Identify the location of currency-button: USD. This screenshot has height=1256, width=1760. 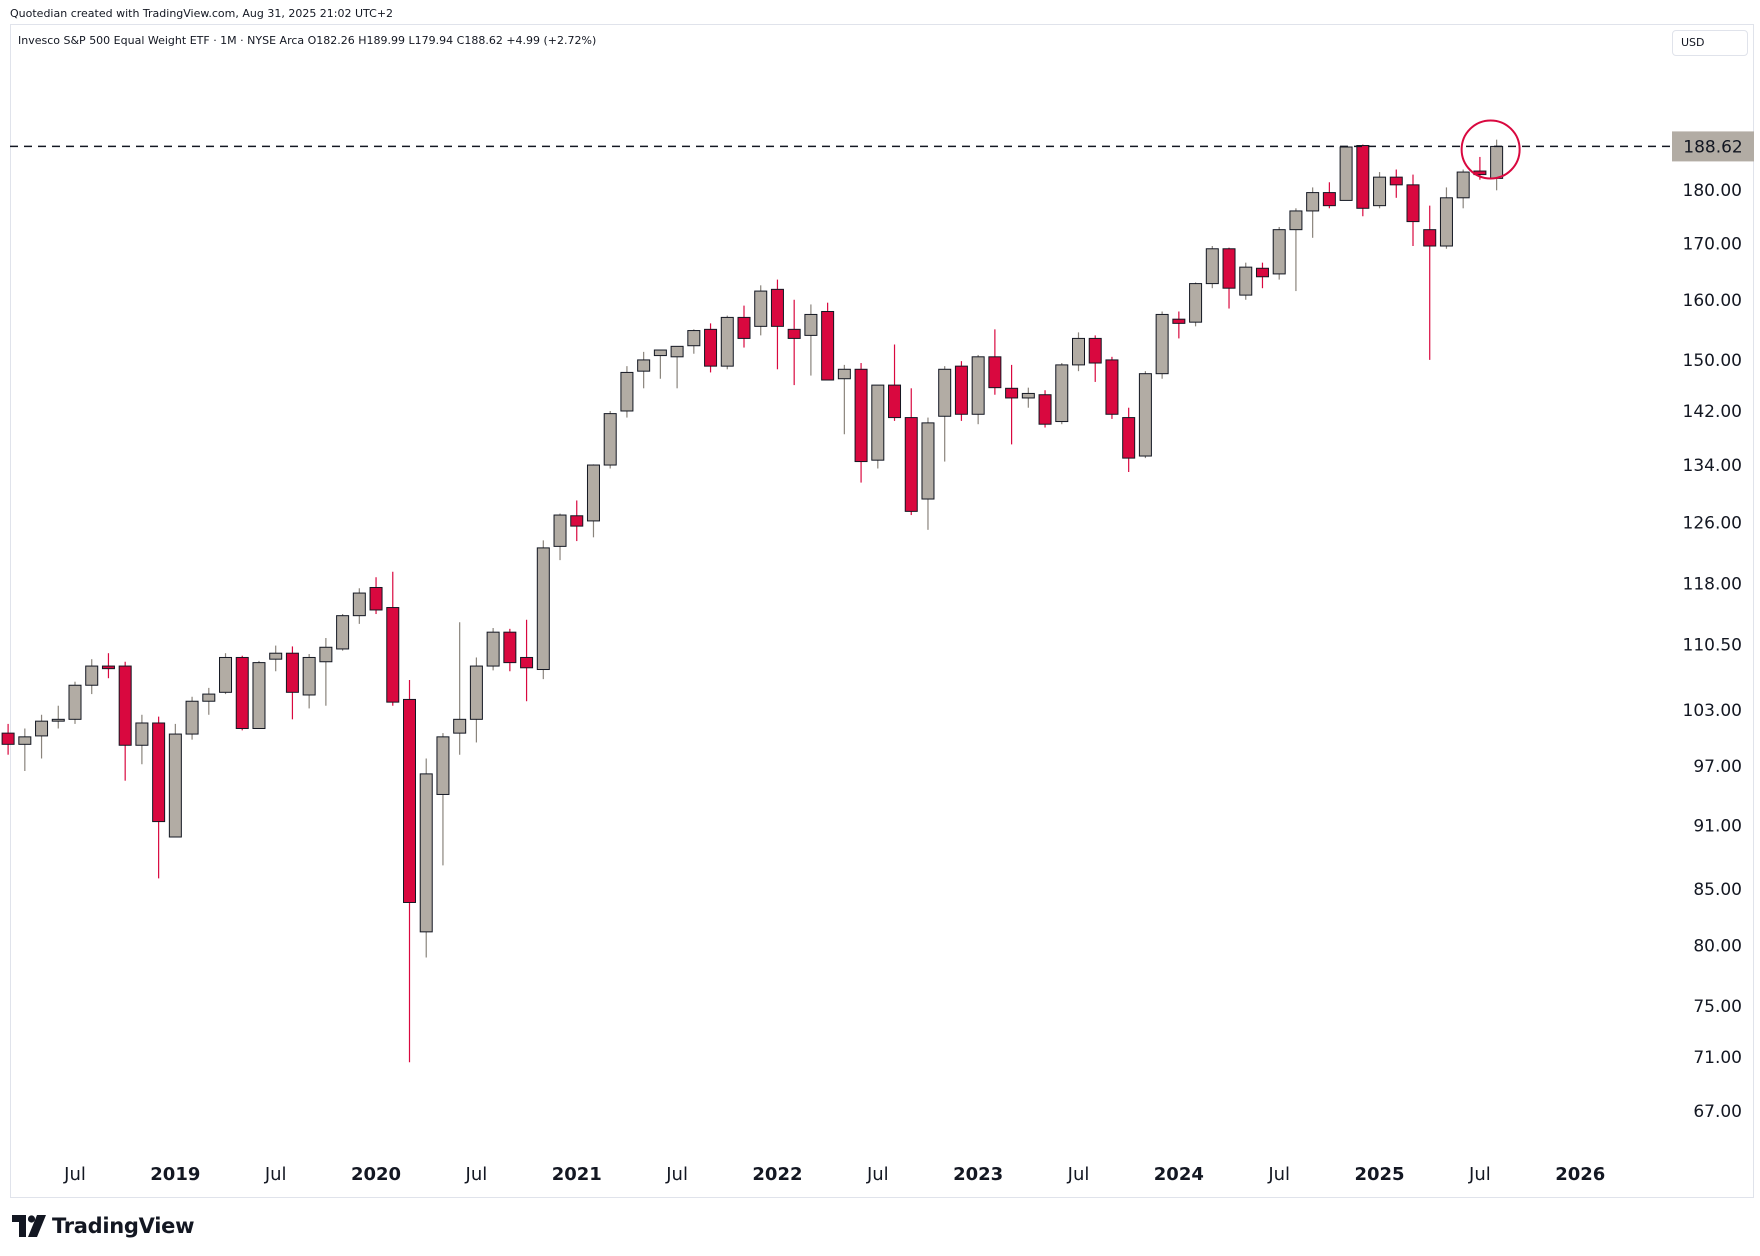
(1710, 43).